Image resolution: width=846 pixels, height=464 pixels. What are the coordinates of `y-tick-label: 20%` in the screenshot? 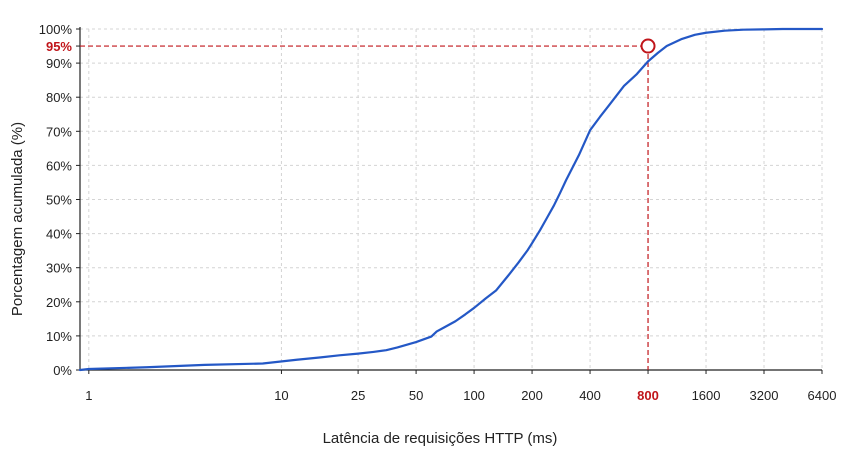 It's located at (59, 302).